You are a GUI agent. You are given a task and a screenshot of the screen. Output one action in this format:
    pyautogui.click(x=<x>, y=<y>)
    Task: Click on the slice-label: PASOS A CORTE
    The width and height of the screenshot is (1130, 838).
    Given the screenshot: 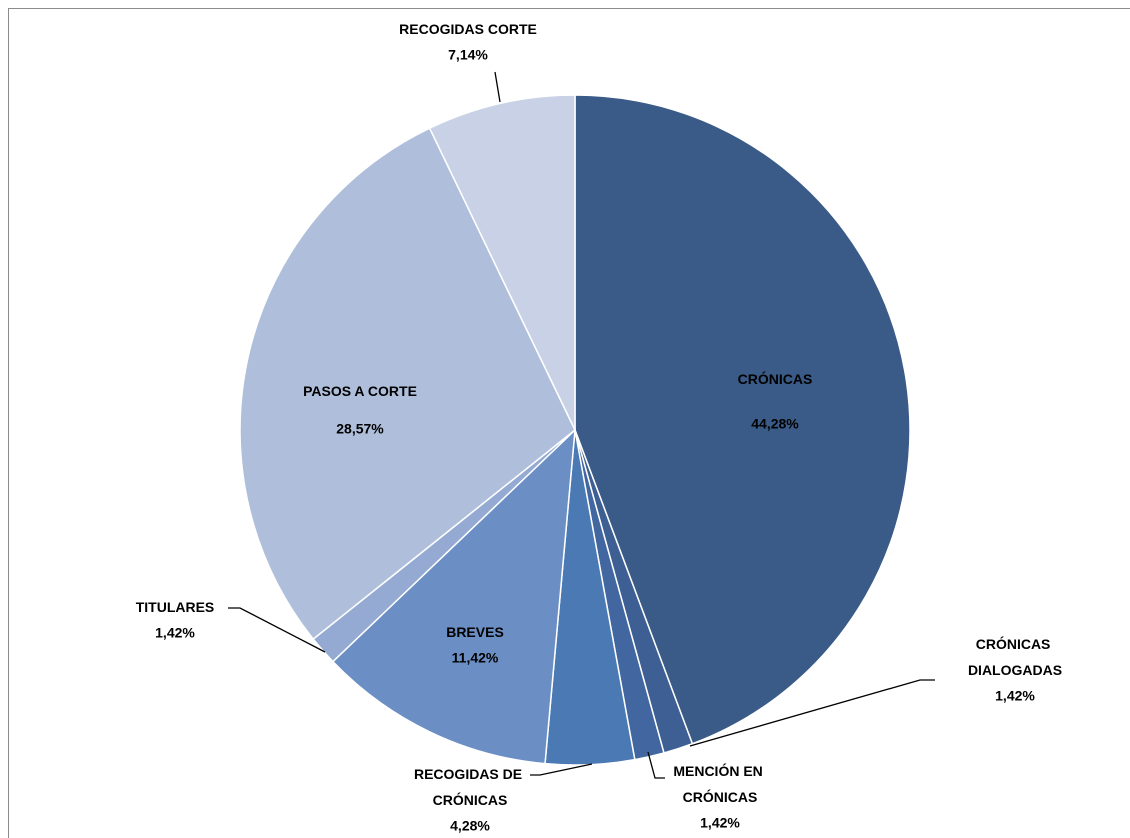 What is the action you would take?
    pyautogui.click(x=360, y=391)
    